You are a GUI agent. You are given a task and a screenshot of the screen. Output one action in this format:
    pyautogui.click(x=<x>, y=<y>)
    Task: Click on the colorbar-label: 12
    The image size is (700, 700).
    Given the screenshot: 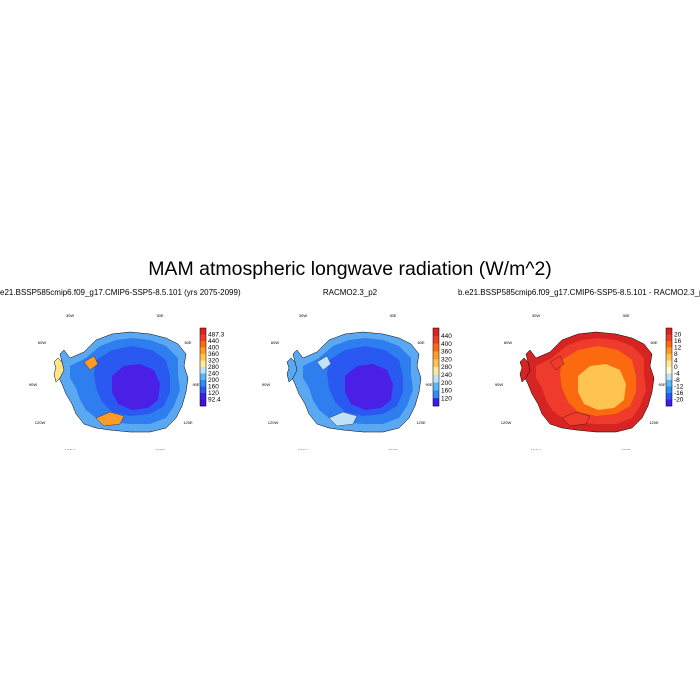 What is the action you would take?
    pyautogui.click(x=678, y=348)
    